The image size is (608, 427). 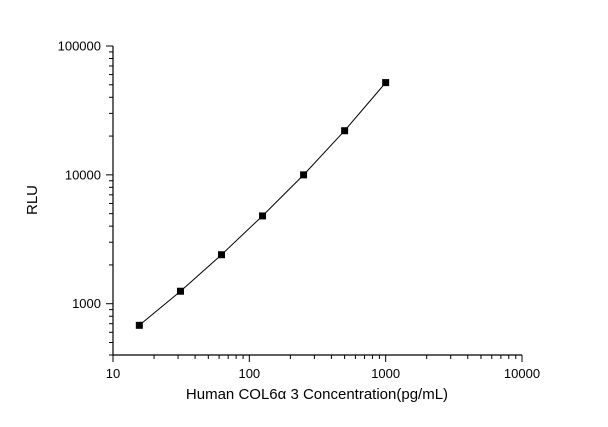 What do you see at coordinates (249, 373) in the screenshot?
I see `x-tick-label: 100` at bounding box center [249, 373].